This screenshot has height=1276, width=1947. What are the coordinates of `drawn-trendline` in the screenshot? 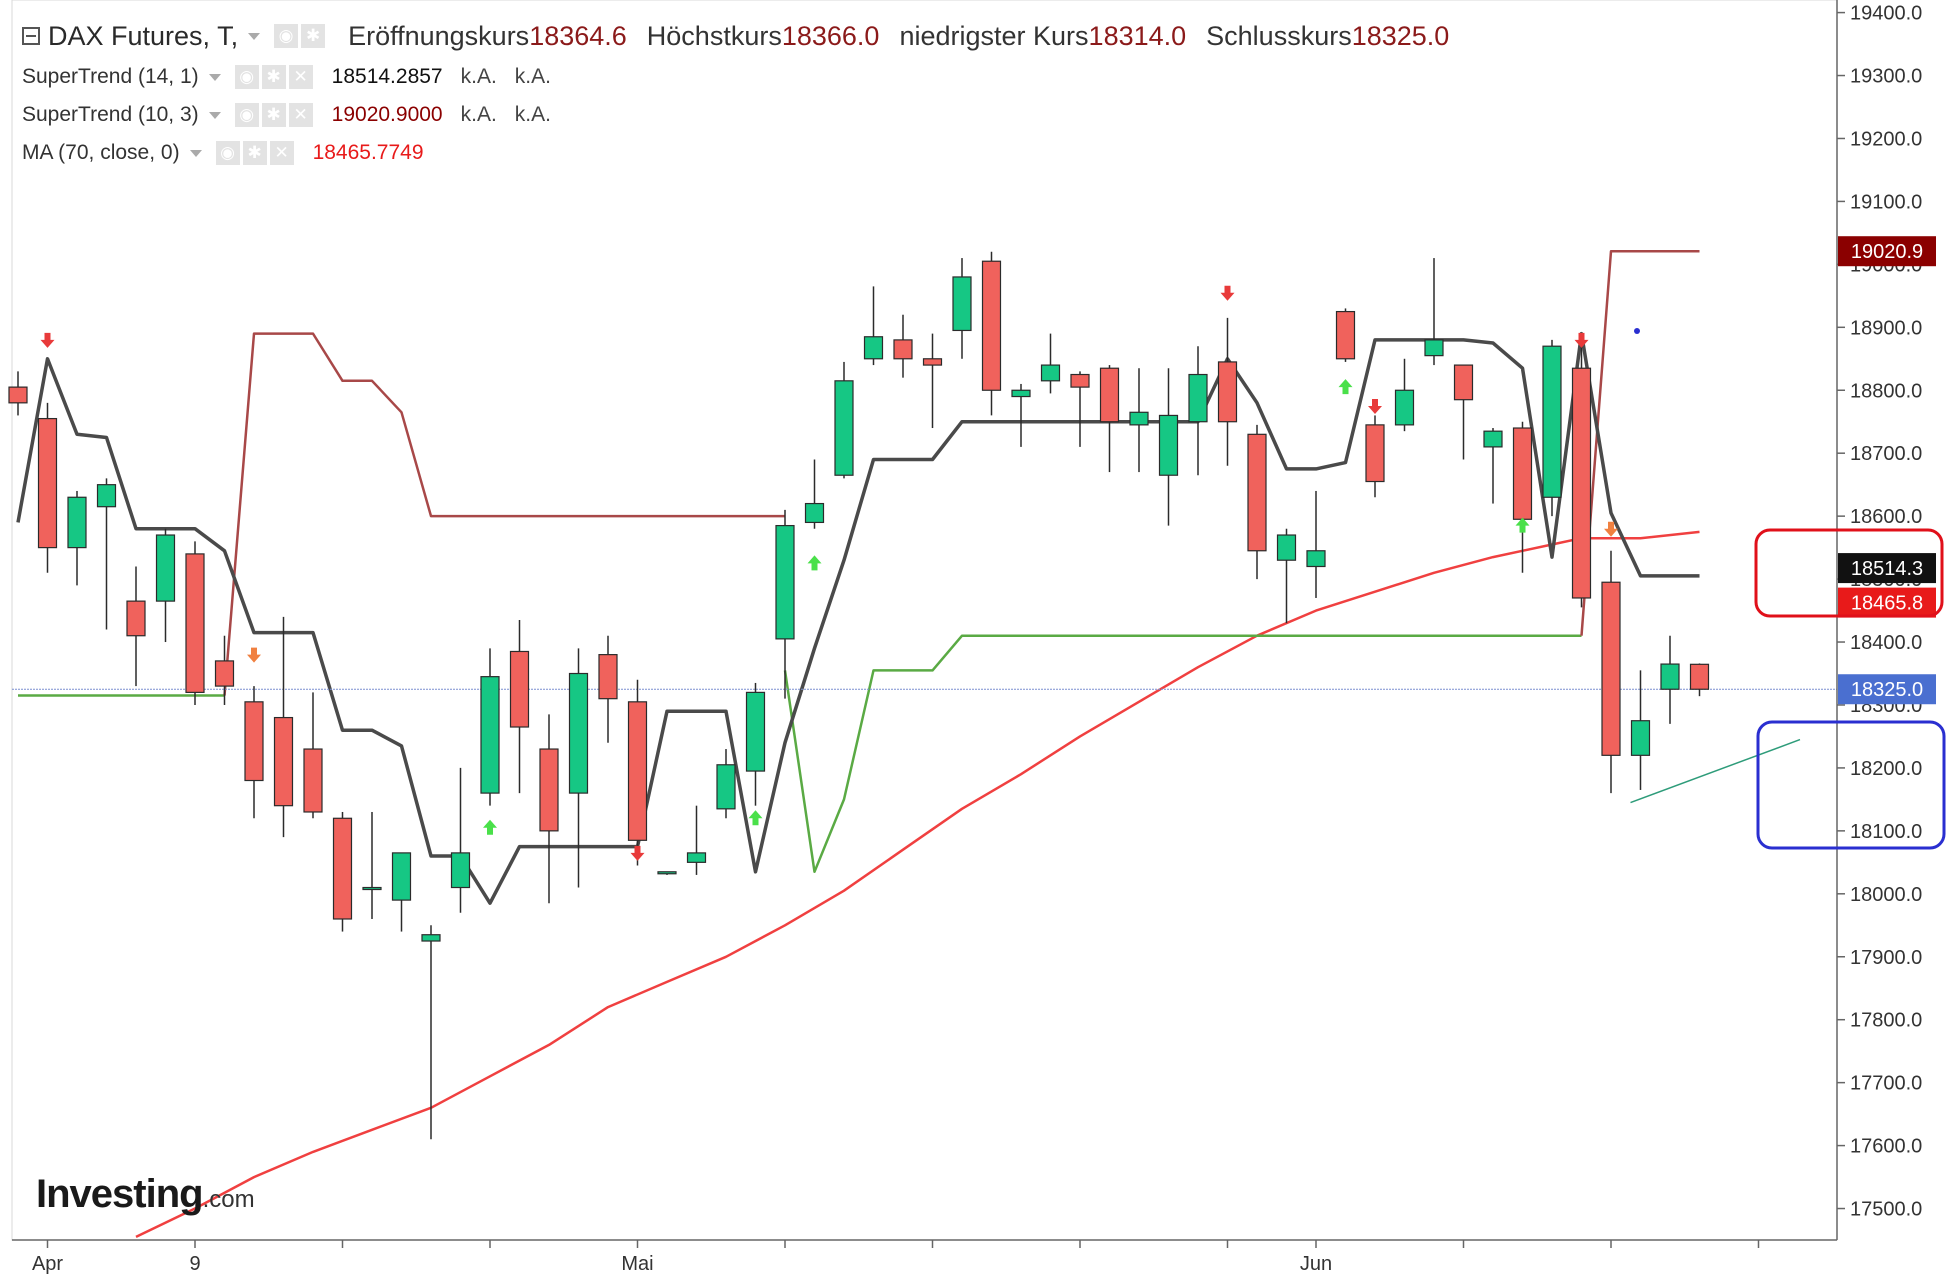 It's located at (1715, 771).